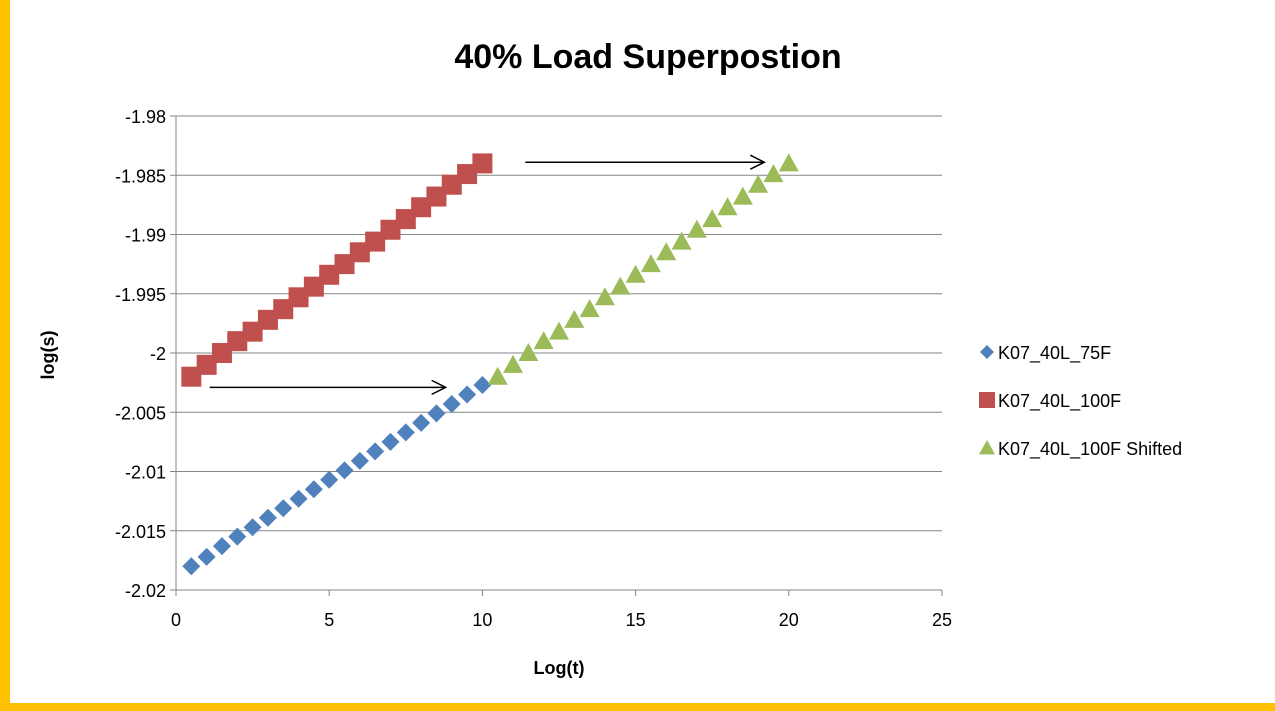  What do you see at coordinates (145, 591) in the screenshot?
I see `y-tick-label: -2.02` at bounding box center [145, 591].